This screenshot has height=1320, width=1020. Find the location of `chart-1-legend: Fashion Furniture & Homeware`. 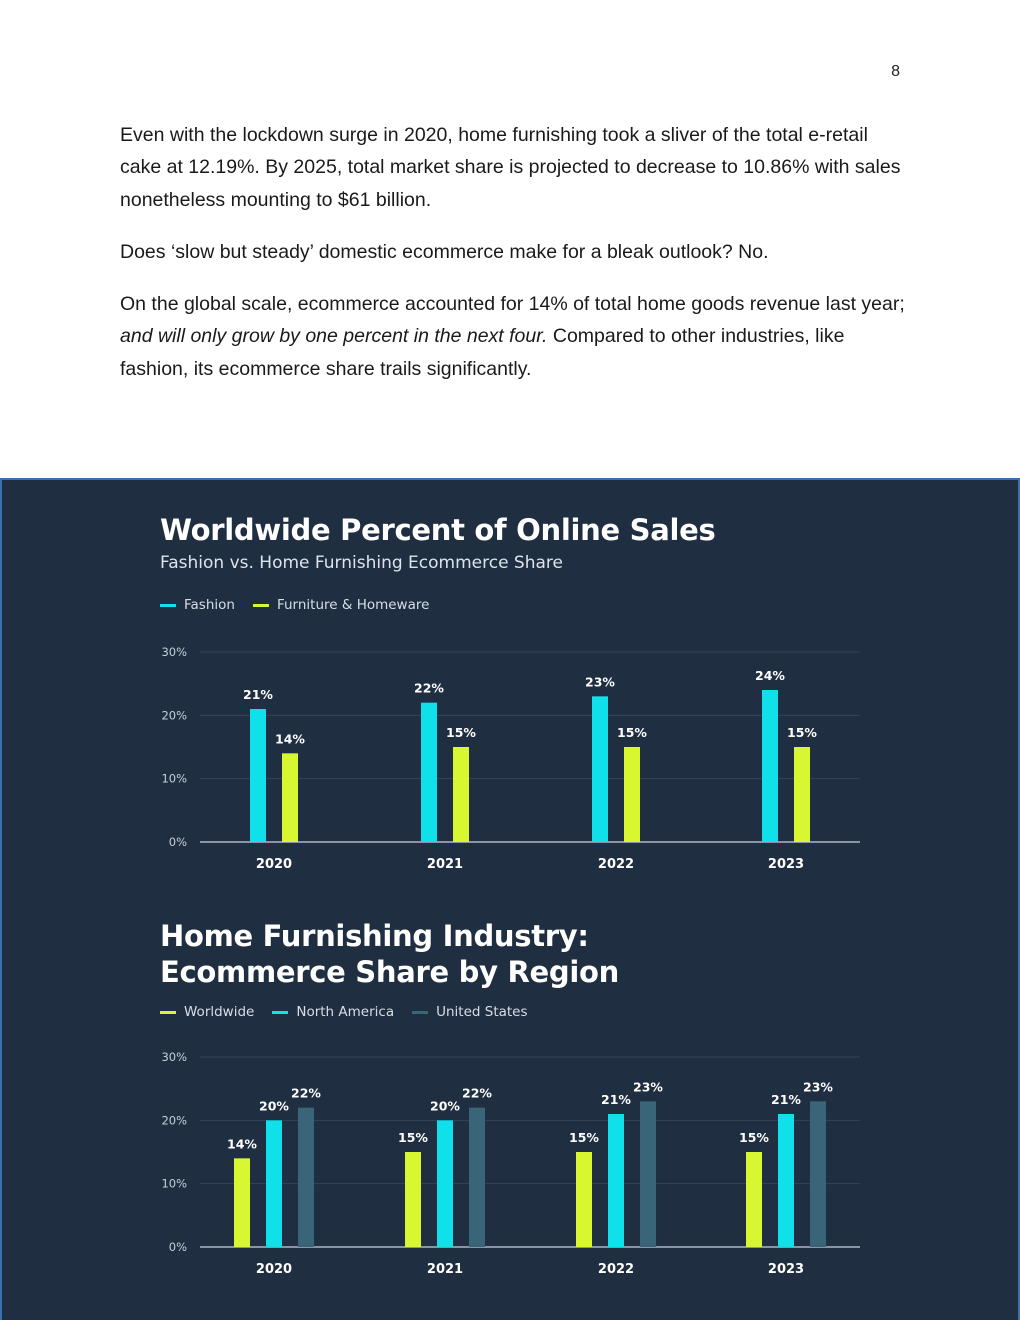

chart-1-legend: Fashion Furniture & Homeware is located at coordinates (294, 605).